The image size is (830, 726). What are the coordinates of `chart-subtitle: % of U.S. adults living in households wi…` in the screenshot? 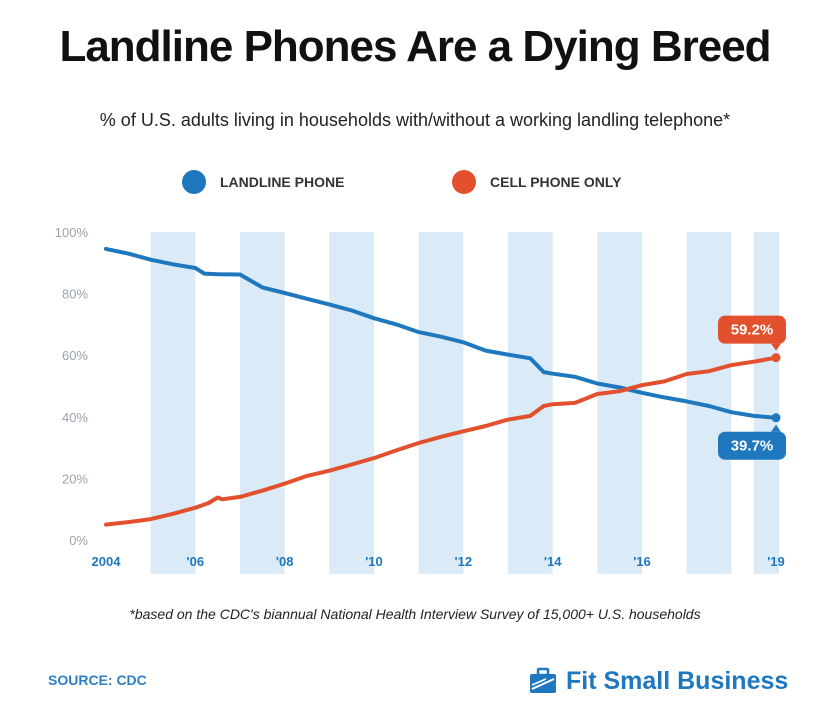 It's located at (415, 120).